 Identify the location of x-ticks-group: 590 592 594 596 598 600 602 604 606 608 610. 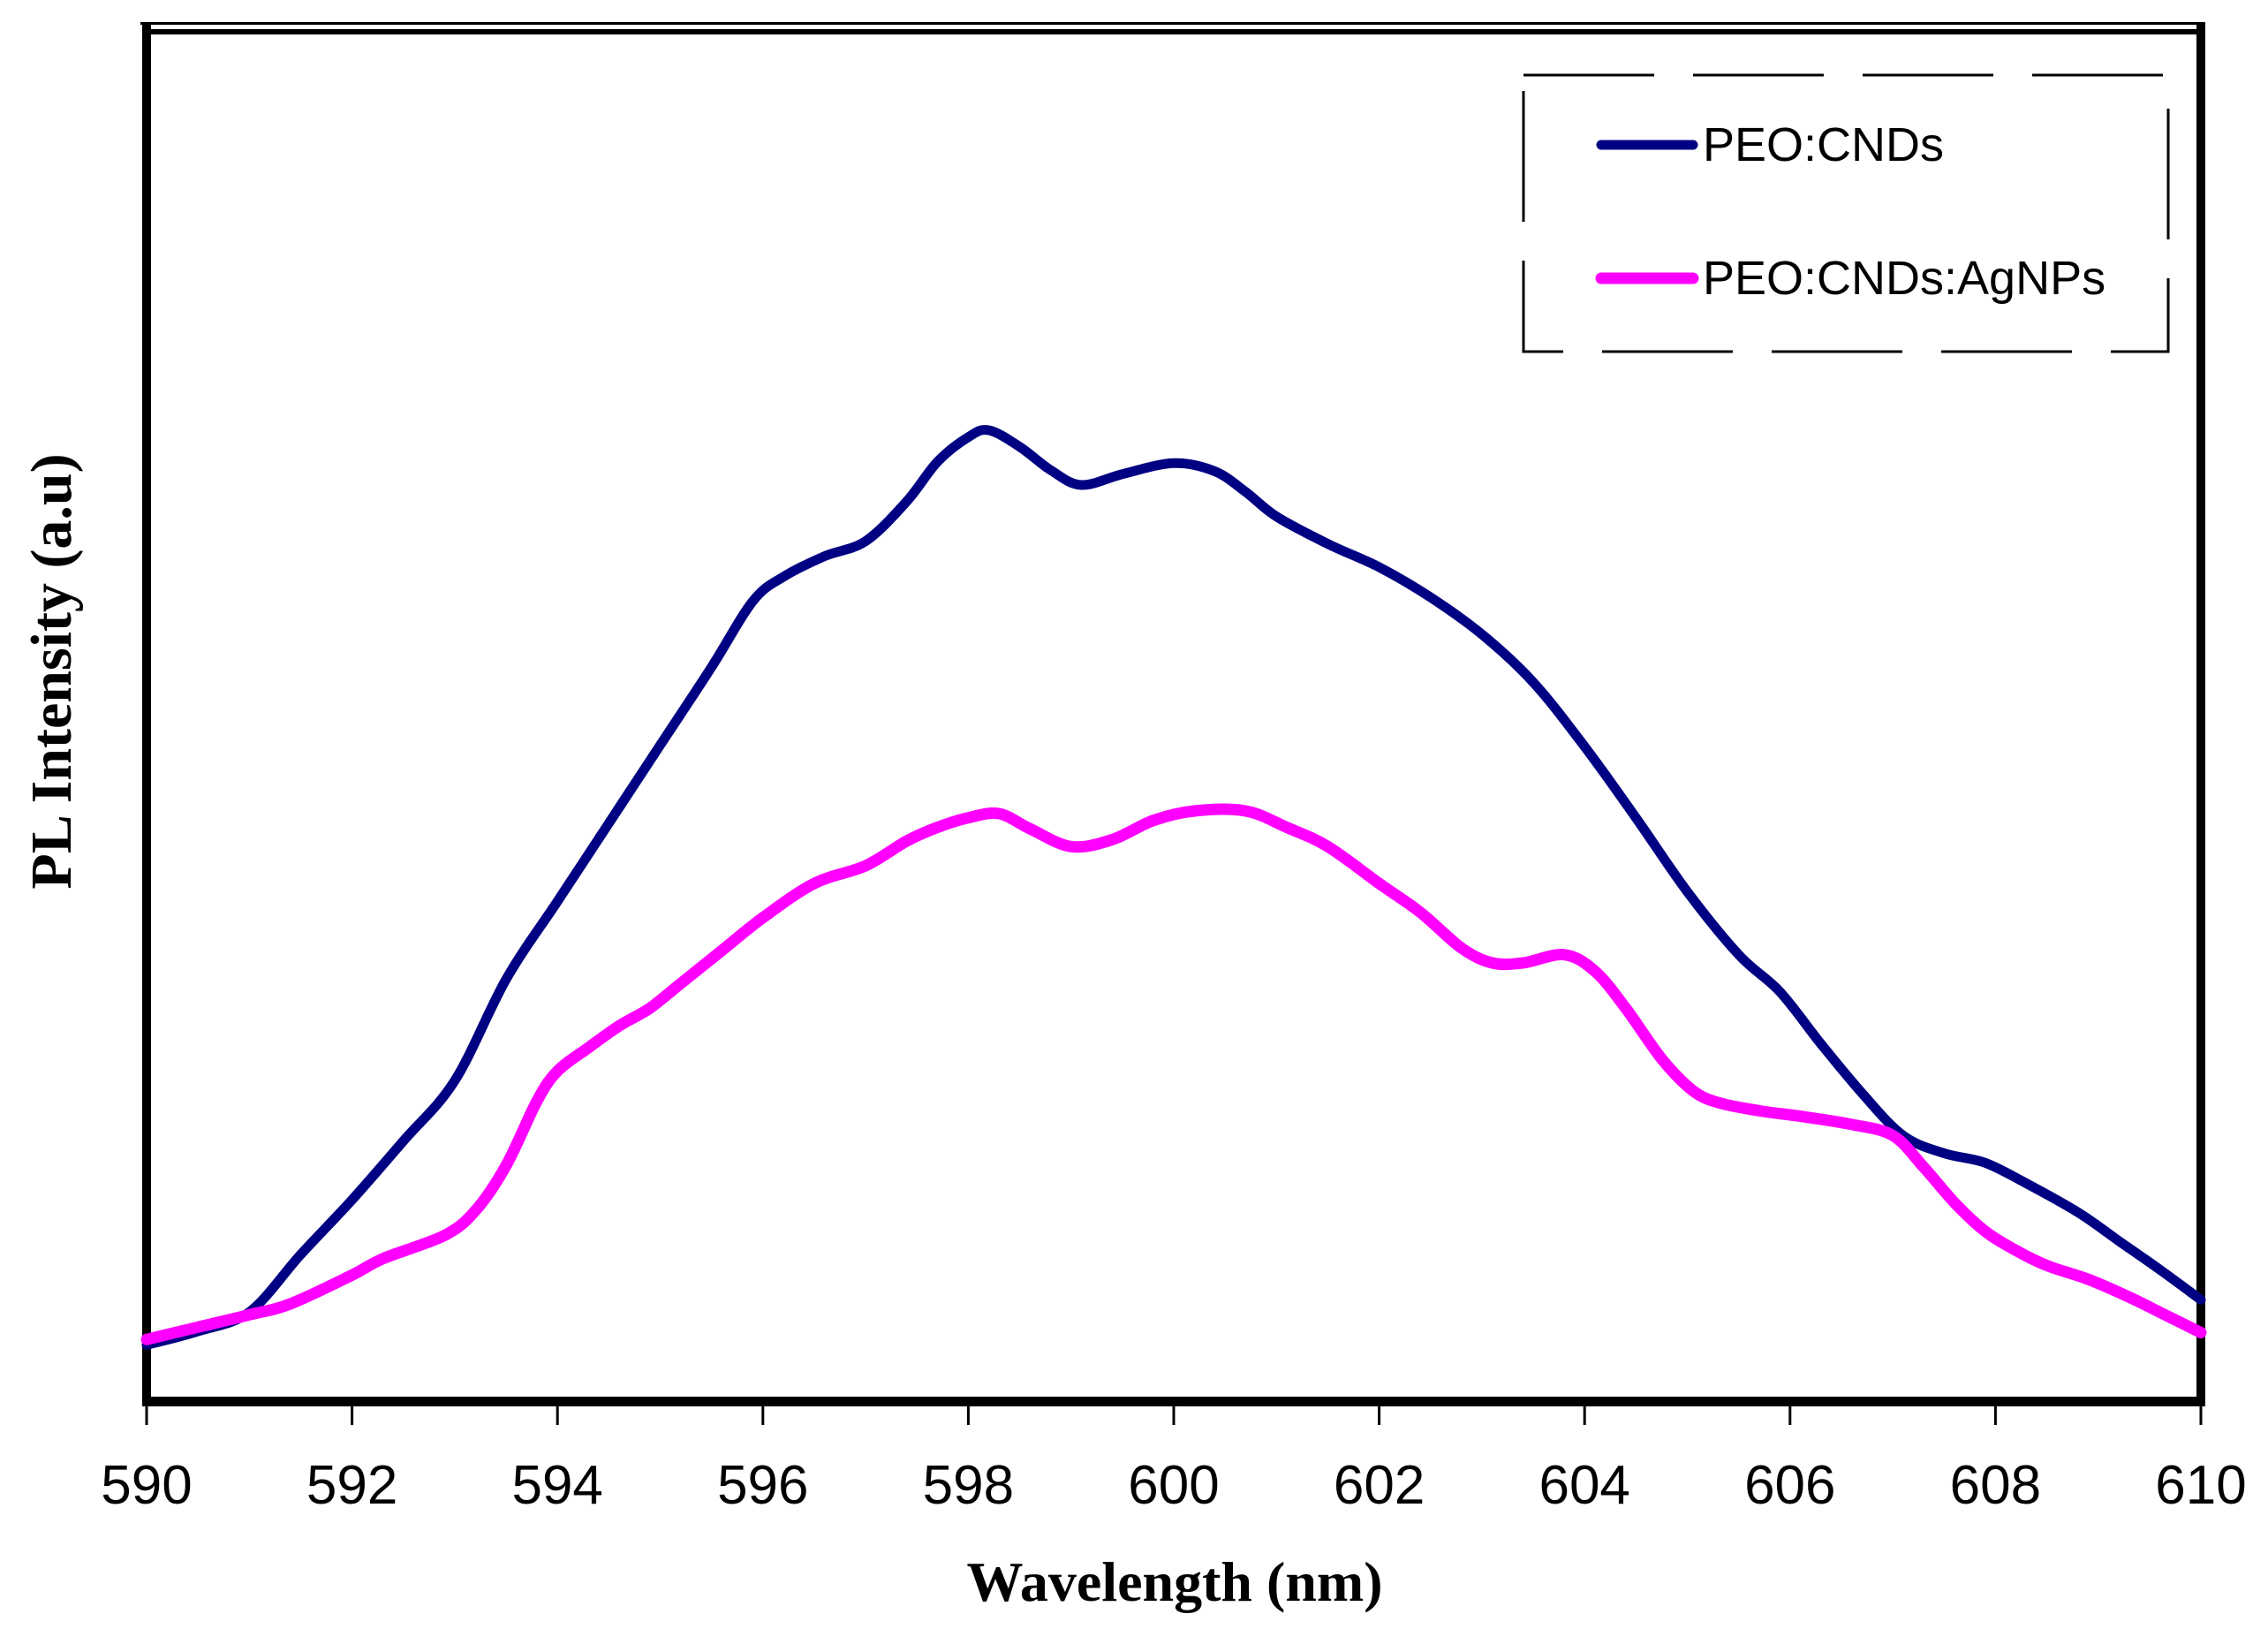
(1174, 1461).